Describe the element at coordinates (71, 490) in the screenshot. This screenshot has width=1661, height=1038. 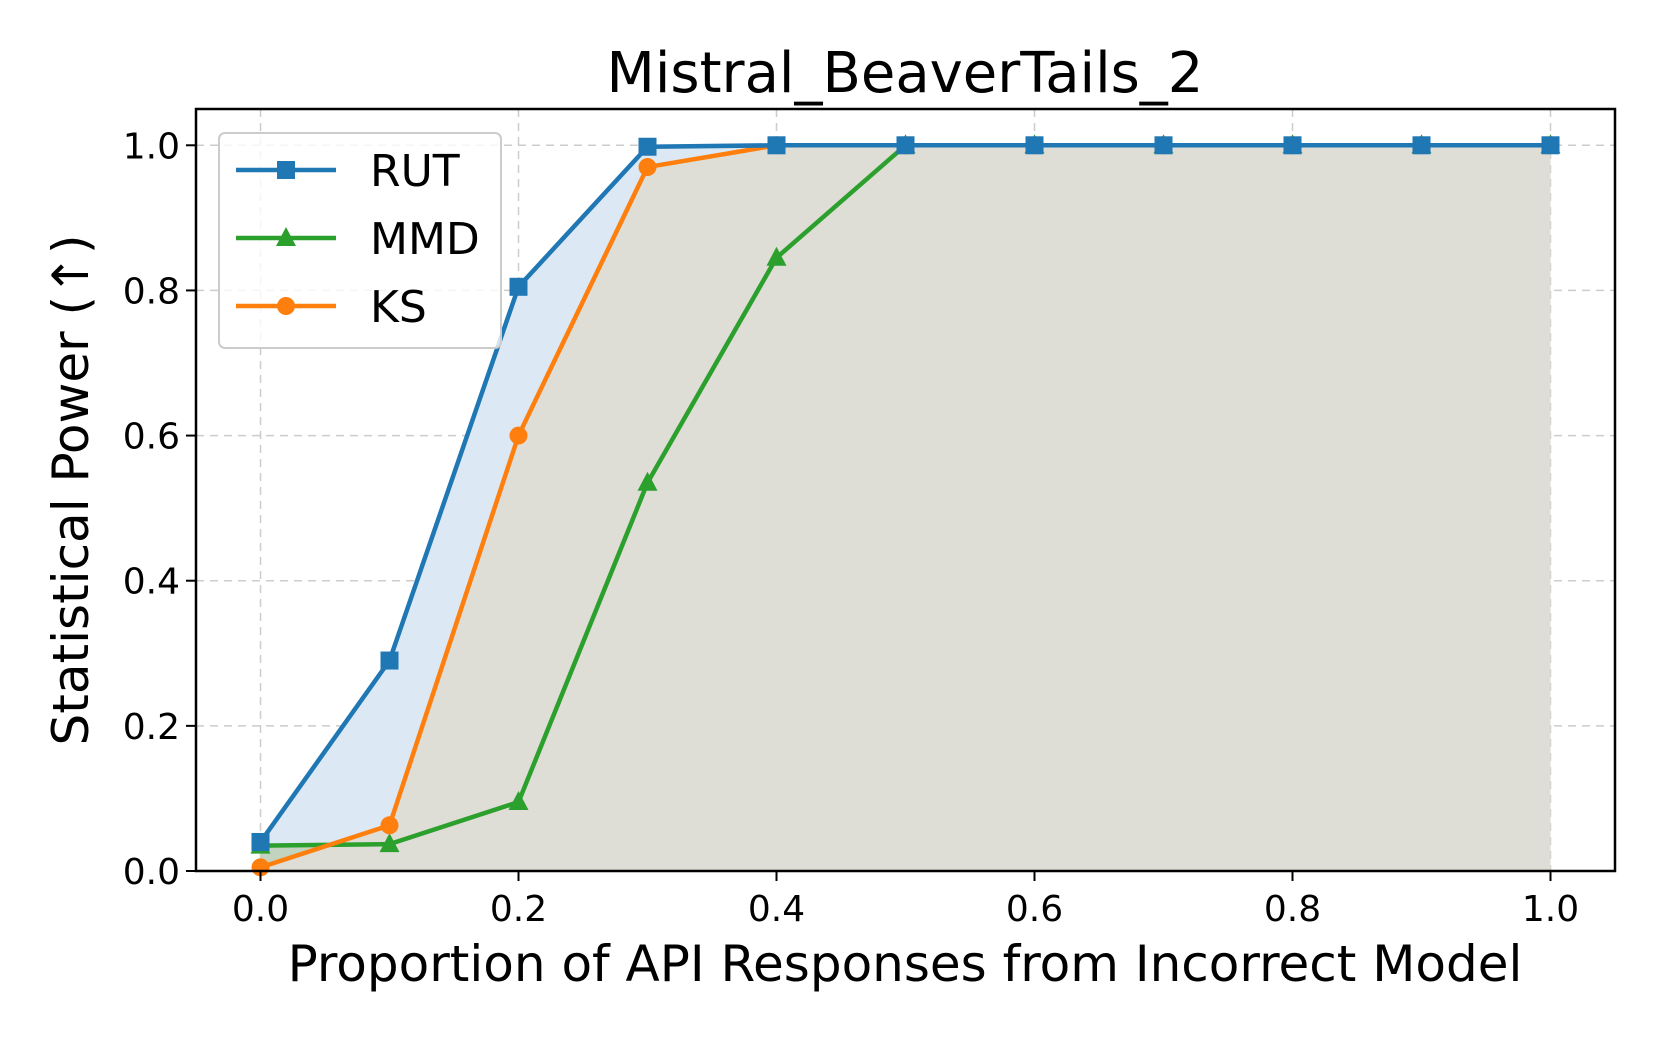
I see `y-axis-label: Statistical Power (↑)` at that location.